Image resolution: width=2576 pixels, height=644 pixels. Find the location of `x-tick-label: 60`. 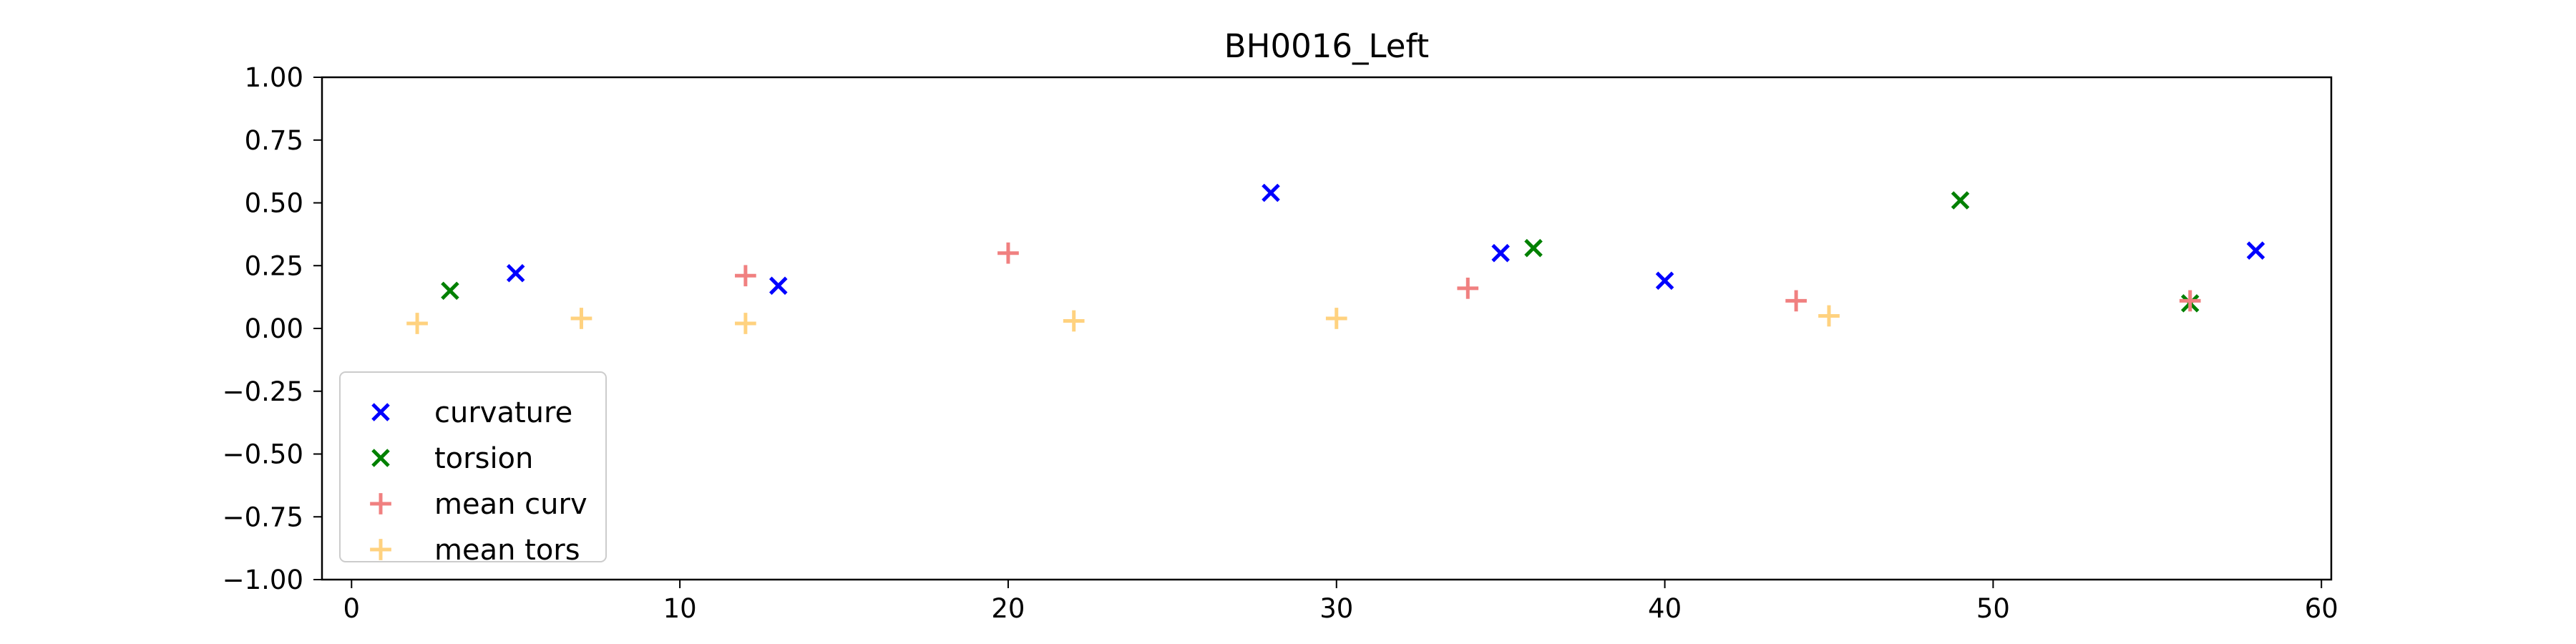

x-tick-label: 60 is located at coordinates (2321, 608).